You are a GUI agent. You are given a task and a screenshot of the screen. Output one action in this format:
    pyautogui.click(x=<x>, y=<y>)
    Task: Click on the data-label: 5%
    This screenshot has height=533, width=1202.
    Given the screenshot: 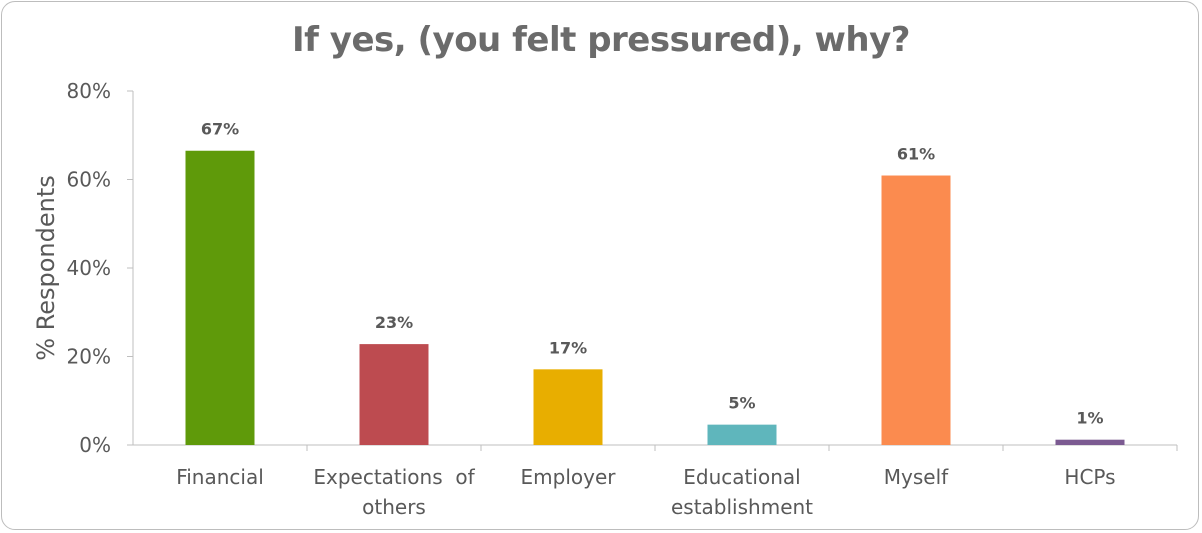 What is the action you would take?
    pyautogui.click(x=741, y=403)
    